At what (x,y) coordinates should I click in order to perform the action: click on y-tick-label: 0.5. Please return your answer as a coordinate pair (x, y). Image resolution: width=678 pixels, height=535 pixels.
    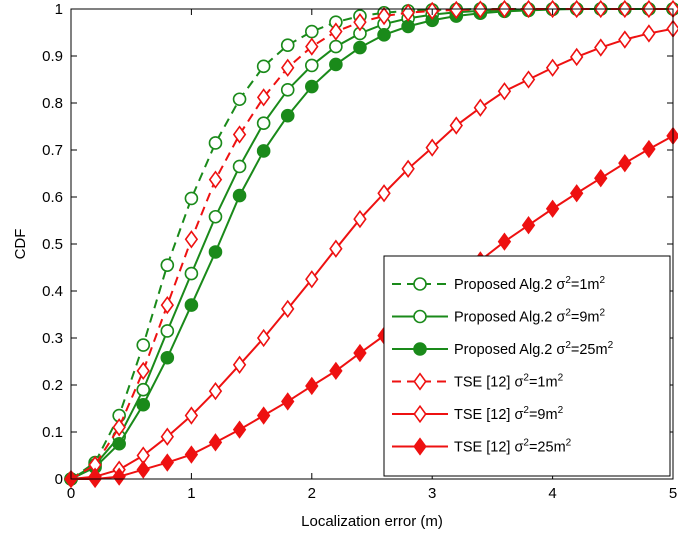
    Looking at the image, I should click on (52, 244).